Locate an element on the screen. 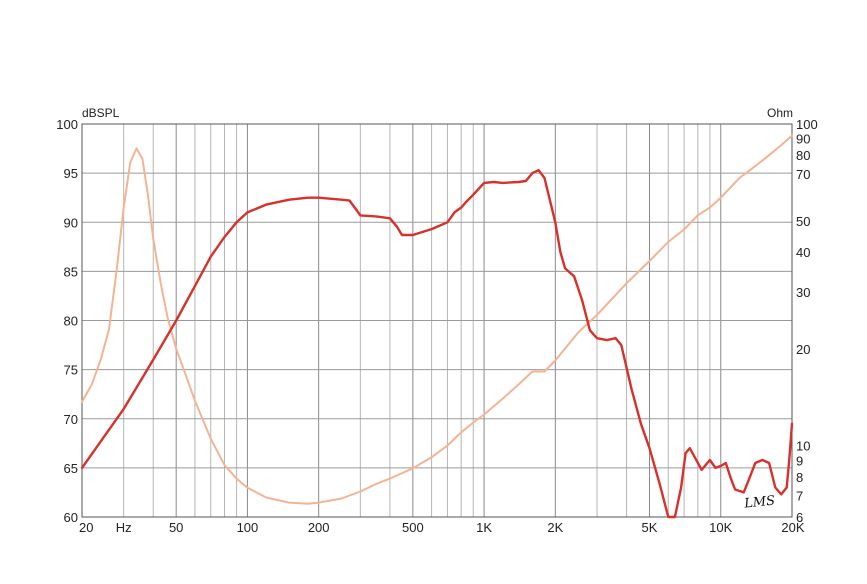 The height and width of the screenshot is (584, 867). x-tick-label: 5K is located at coordinates (650, 527).